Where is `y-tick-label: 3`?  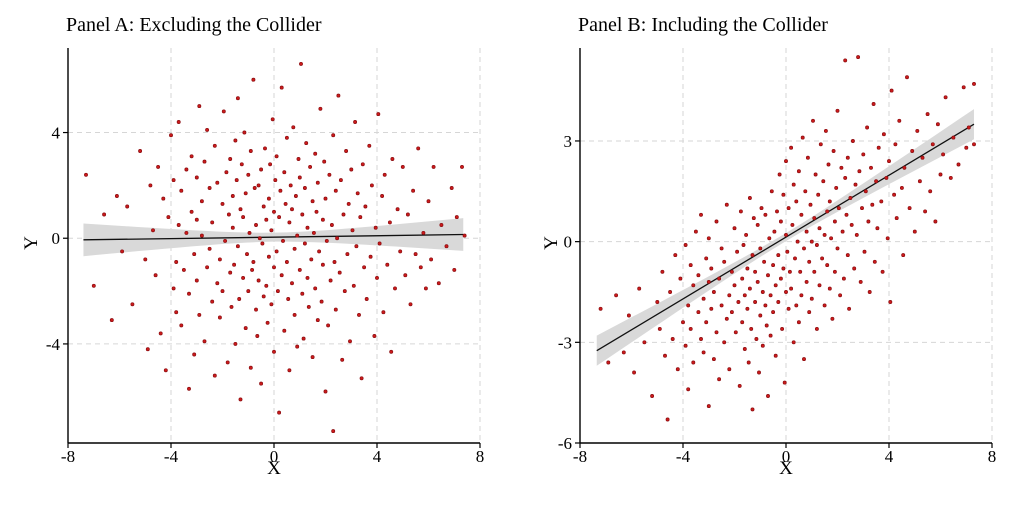
y-tick-label: 3 is located at coordinates (568, 141).